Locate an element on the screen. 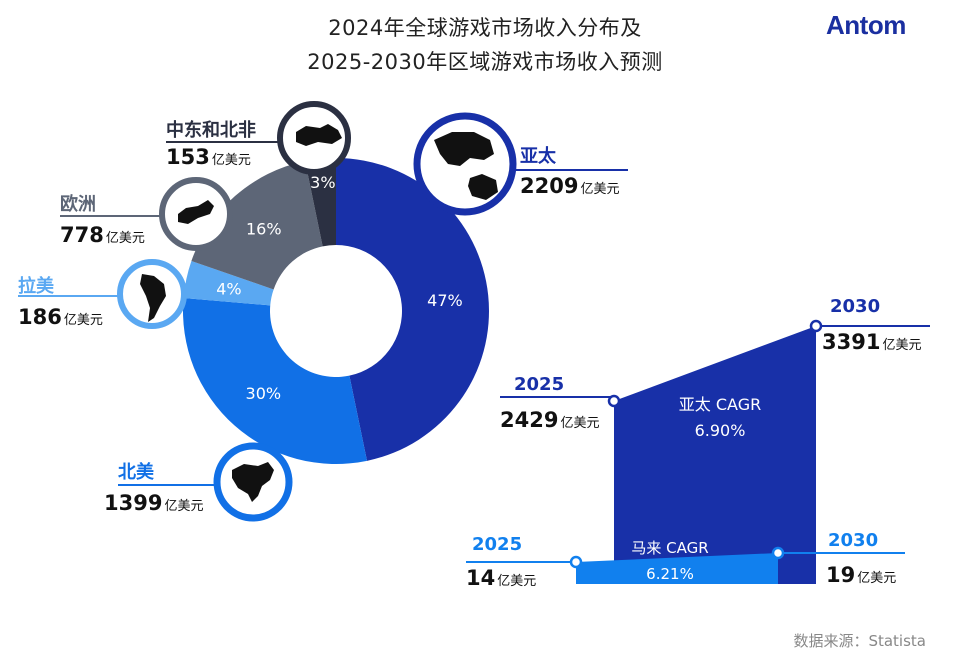  north-america-label: 北美 is located at coordinates (136, 472).